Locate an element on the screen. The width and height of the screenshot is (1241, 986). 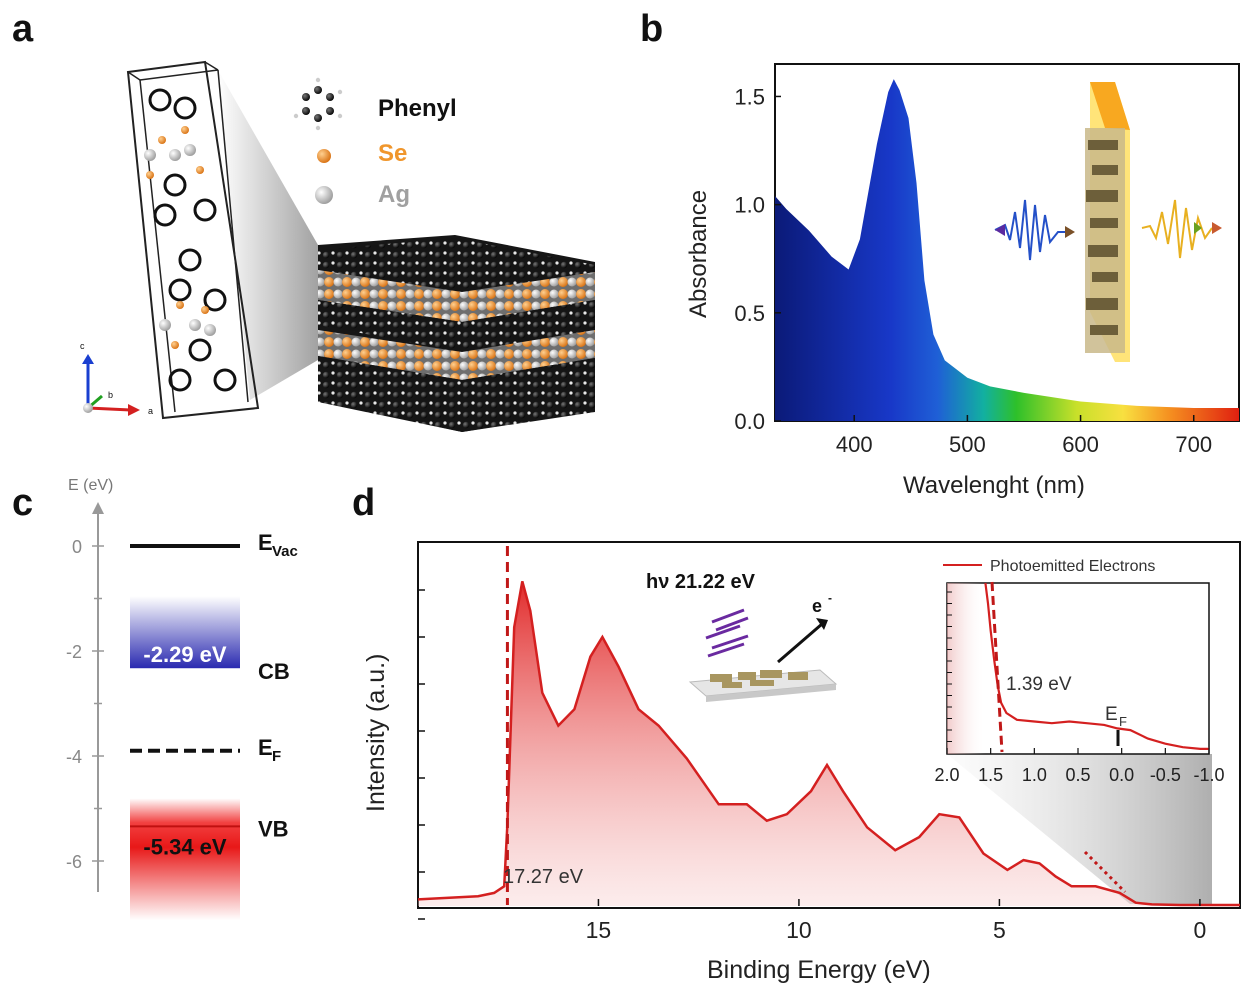
y-tick-label: 0.0 is located at coordinates (749, 421).